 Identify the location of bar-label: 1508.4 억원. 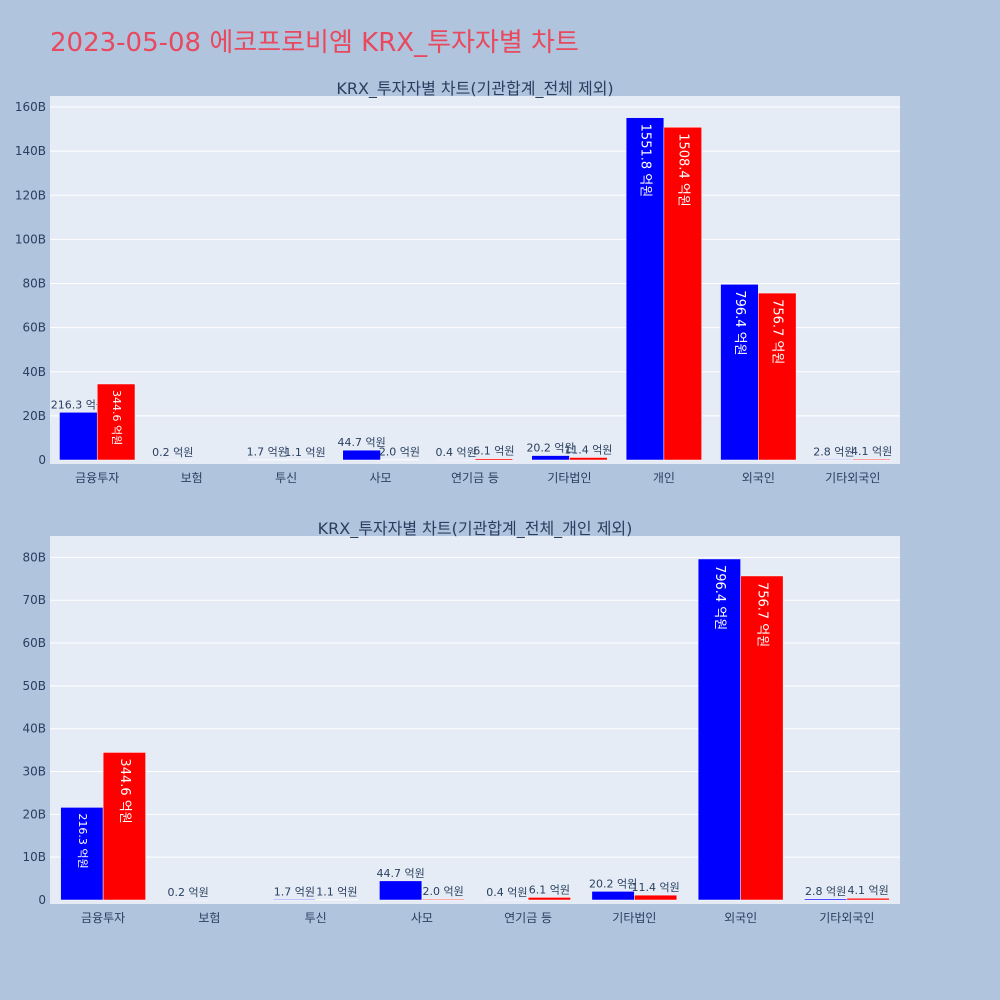
(682, 170).